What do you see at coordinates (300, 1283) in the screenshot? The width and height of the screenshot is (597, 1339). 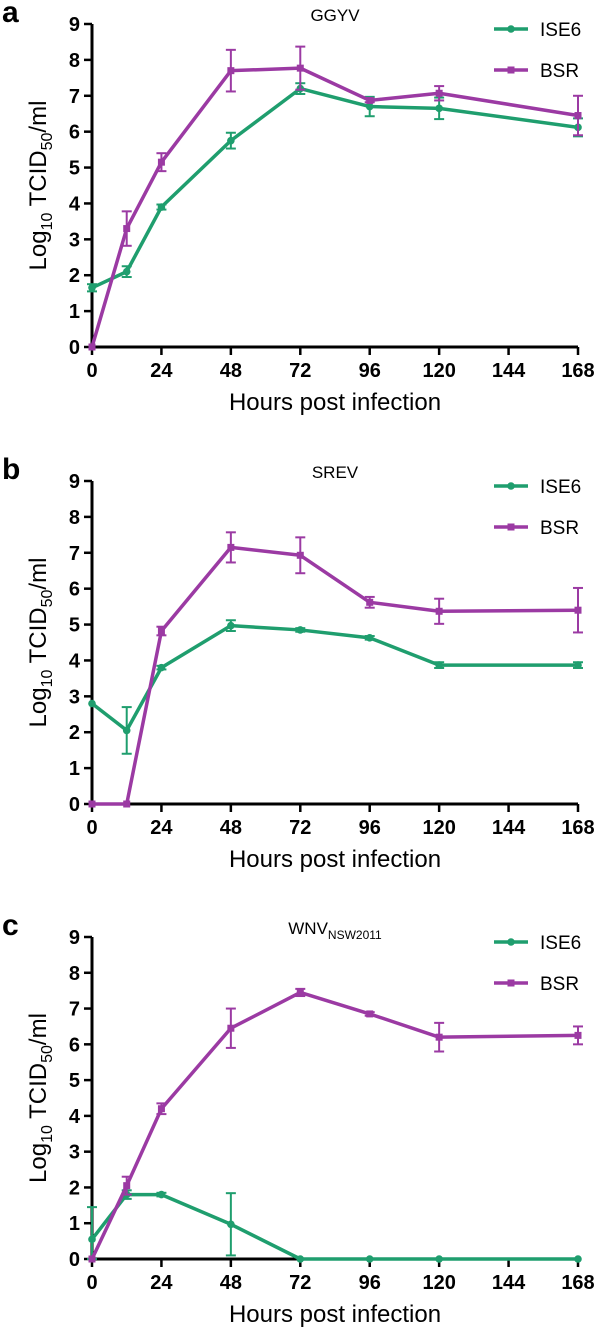 I see `x-tick-label: 72` at bounding box center [300, 1283].